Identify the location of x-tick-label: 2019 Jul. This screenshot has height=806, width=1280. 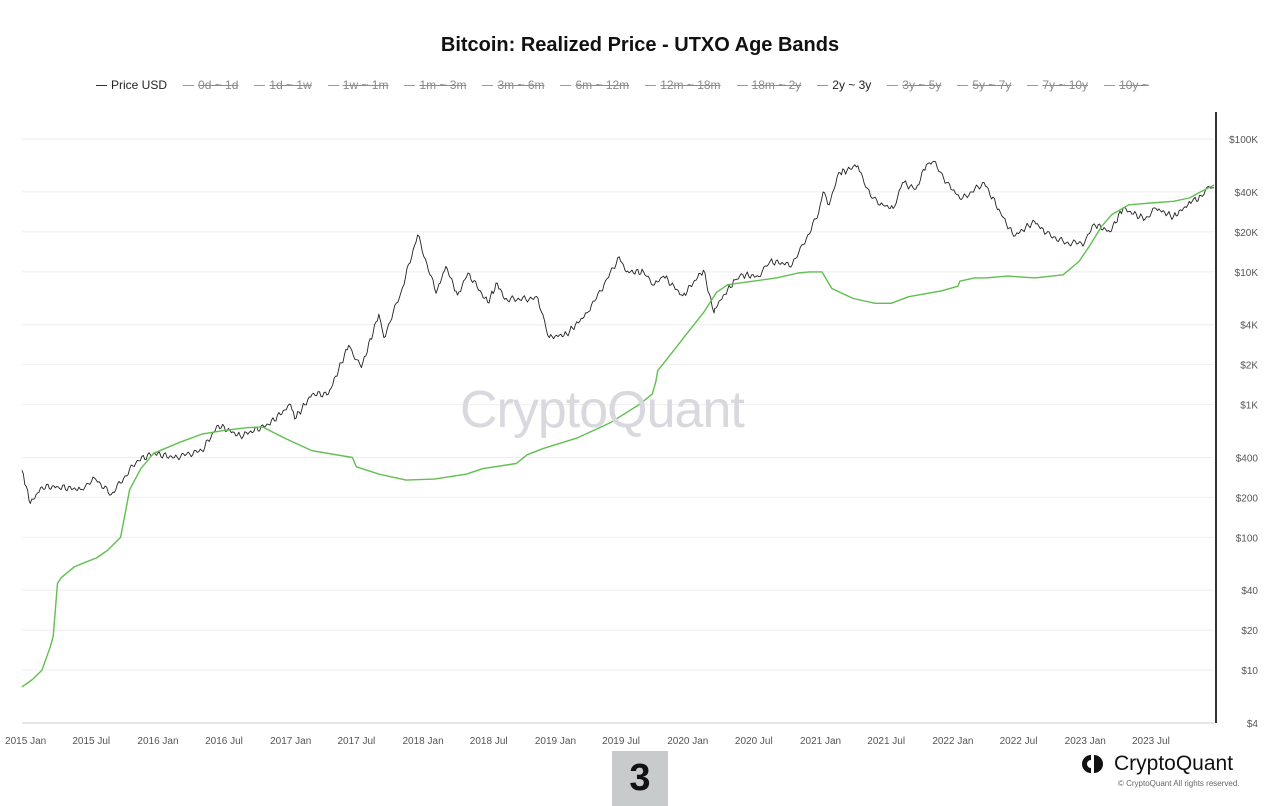
(621, 741).